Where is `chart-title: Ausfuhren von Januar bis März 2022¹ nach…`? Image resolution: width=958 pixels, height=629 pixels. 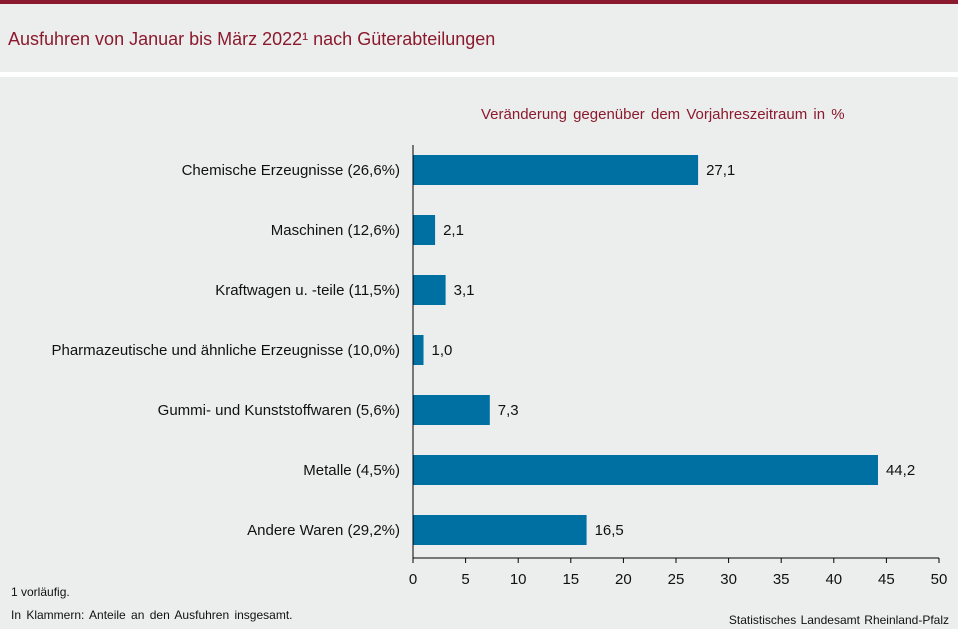
chart-title: Ausfuhren von Januar bis März 2022¹ nach… is located at coordinates (252, 39).